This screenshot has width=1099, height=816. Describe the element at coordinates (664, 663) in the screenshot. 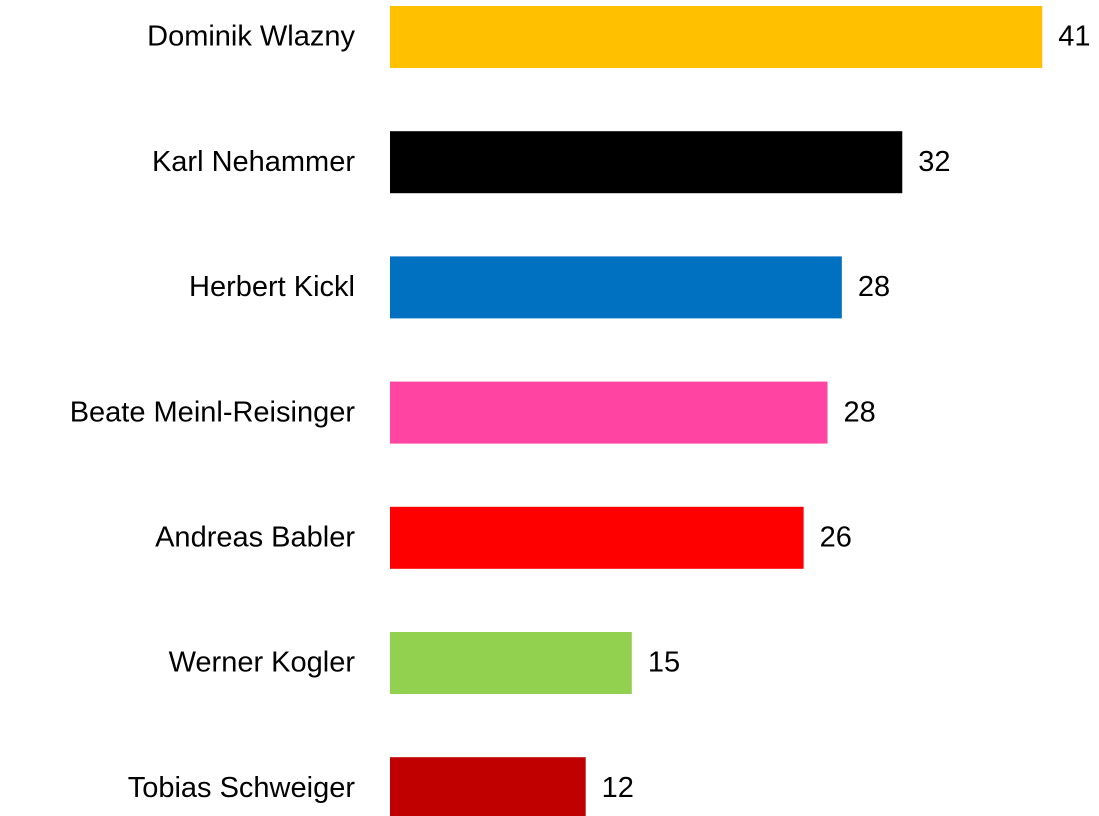

I see `value-label: 15` at that location.